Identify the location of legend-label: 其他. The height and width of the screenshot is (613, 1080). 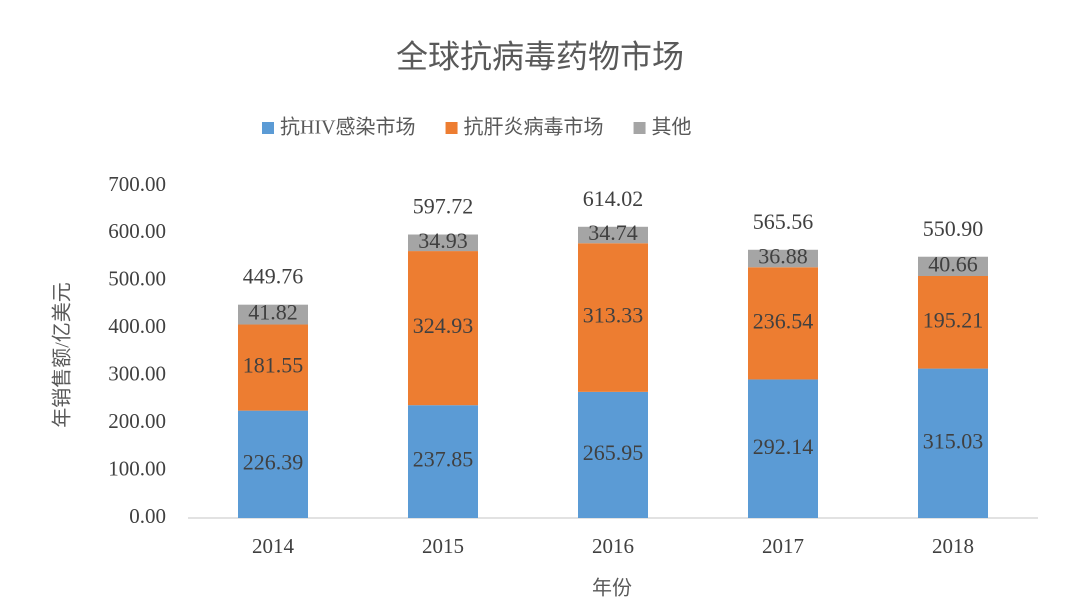
(672, 127).